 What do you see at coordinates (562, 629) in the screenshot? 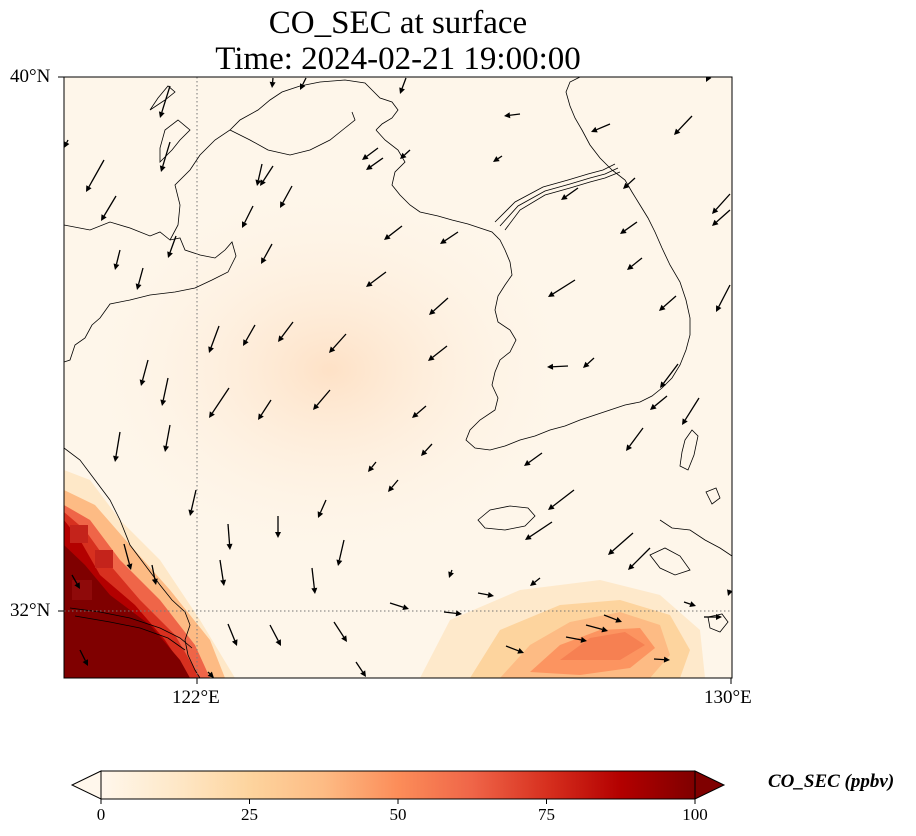
I see `plume-east-china-sea` at bounding box center [562, 629].